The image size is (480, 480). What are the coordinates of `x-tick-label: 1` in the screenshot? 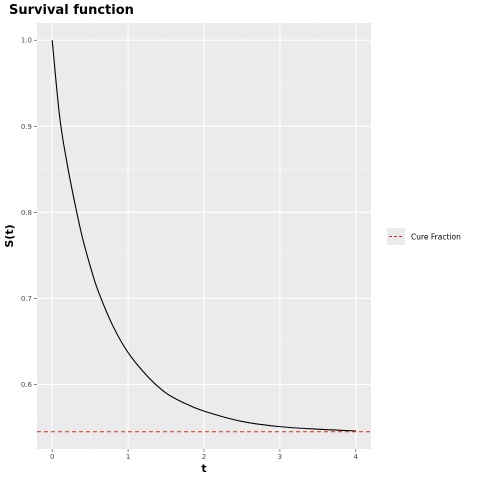 It's located at (128, 457).